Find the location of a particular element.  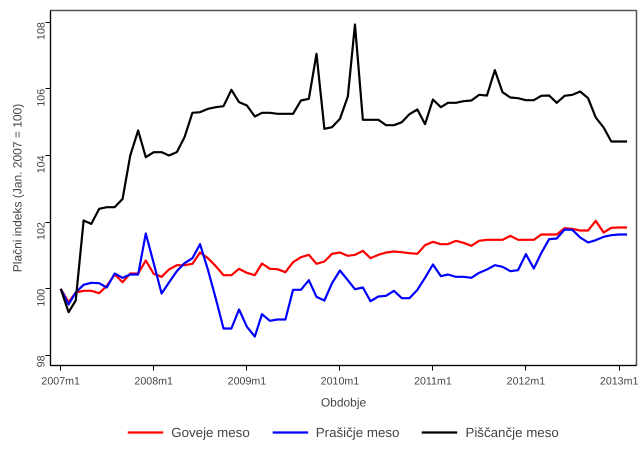

x-tick-label: 2012m1 is located at coordinates (526, 382).